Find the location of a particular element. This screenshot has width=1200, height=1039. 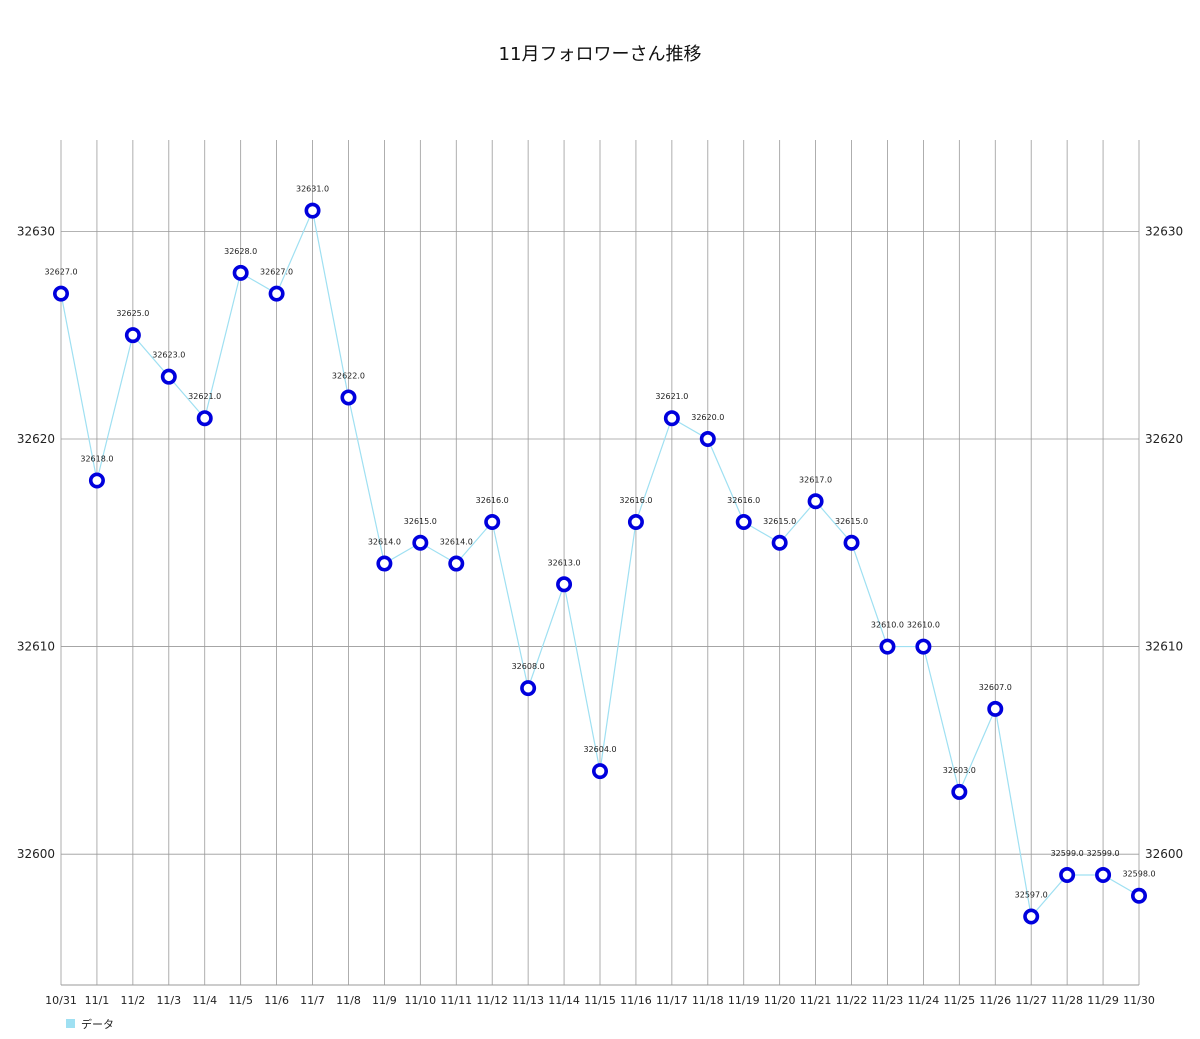

data-label: 32623.0 is located at coordinates (168, 355).